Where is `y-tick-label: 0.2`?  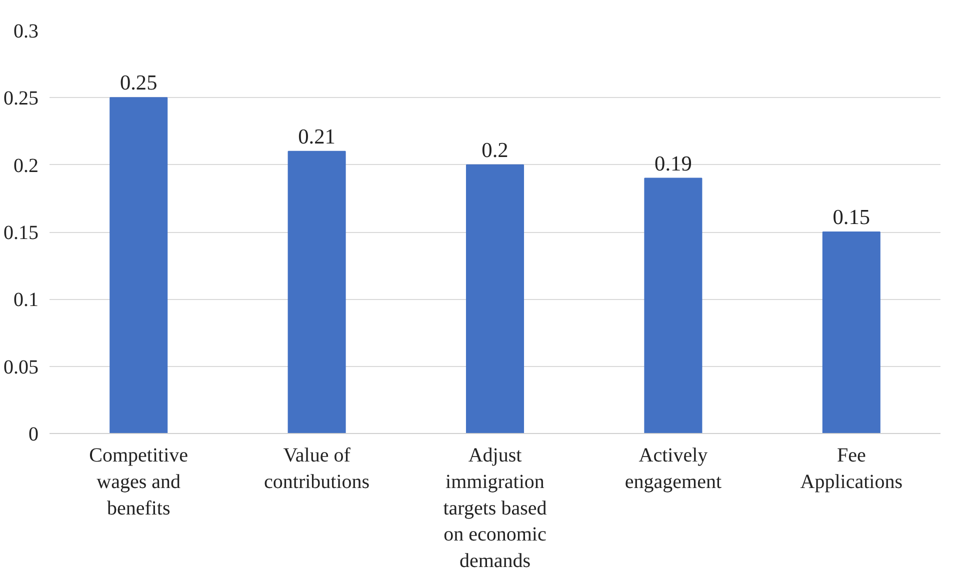
y-tick-label: 0.2 is located at coordinates (26, 165).